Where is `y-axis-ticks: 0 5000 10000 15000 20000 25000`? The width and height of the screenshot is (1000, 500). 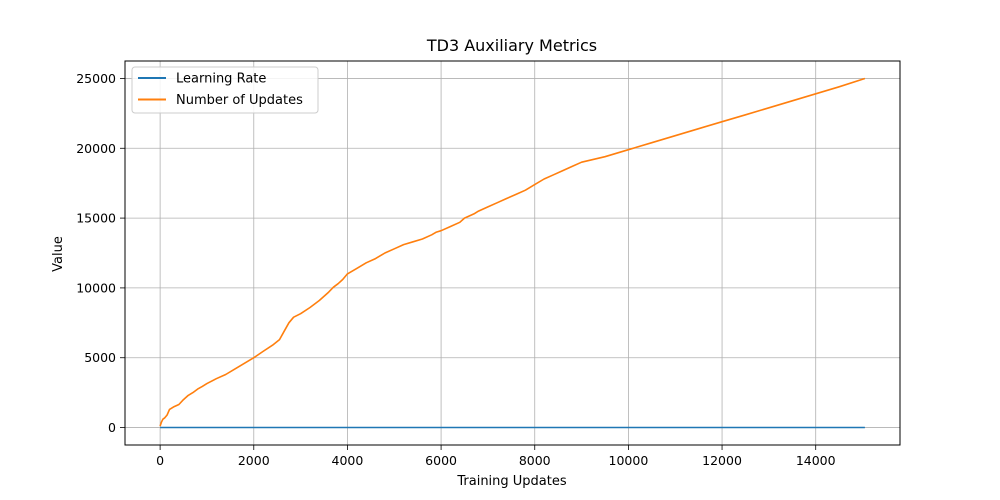 y-axis-ticks: 0 5000 10000 15000 20000 25000 is located at coordinates (100, 253).